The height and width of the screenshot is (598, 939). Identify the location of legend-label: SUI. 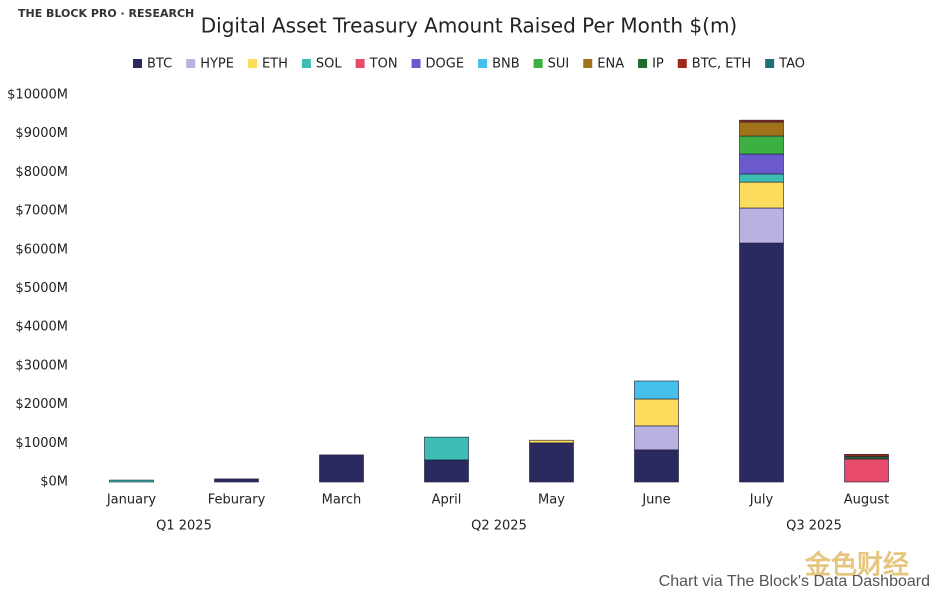
(559, 64).